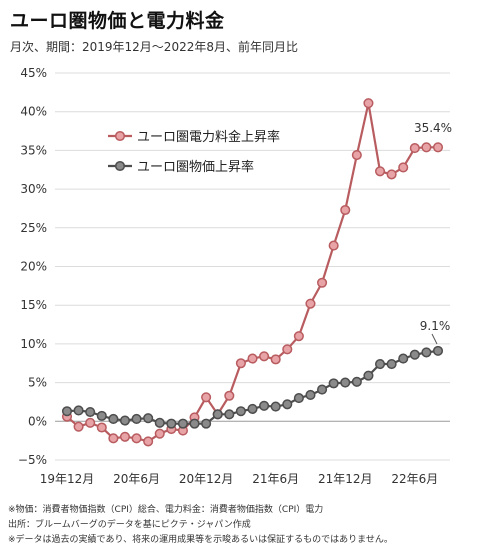 The width and height of the screenshot is (484, 553). Describe the element at coordinates (206, 479) in the screenshot. I see `x-tick-label: 20年12月` at that location.